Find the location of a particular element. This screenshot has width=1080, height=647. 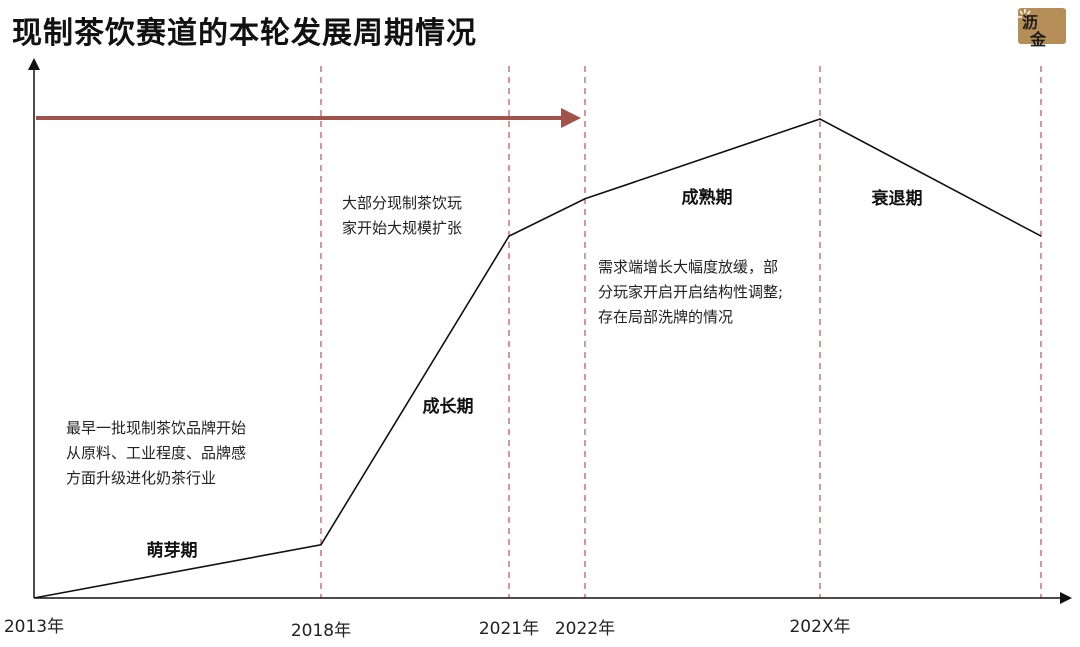

stage-label: 萌芽期 is located at coordinates (172, 550).